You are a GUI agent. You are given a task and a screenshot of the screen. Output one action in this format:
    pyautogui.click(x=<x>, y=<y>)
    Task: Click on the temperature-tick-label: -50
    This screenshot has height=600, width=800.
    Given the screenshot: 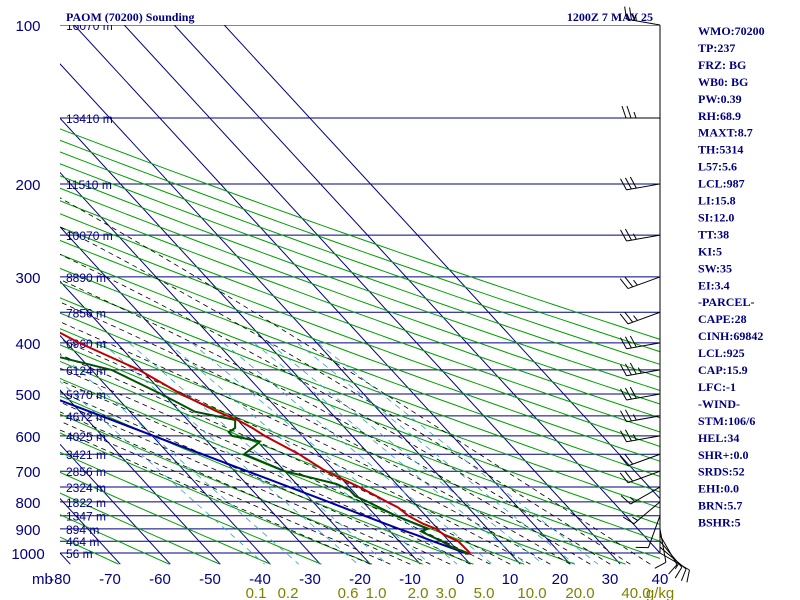 What is the action you would take?
    pyautogui.click(x=210, y=579)
    